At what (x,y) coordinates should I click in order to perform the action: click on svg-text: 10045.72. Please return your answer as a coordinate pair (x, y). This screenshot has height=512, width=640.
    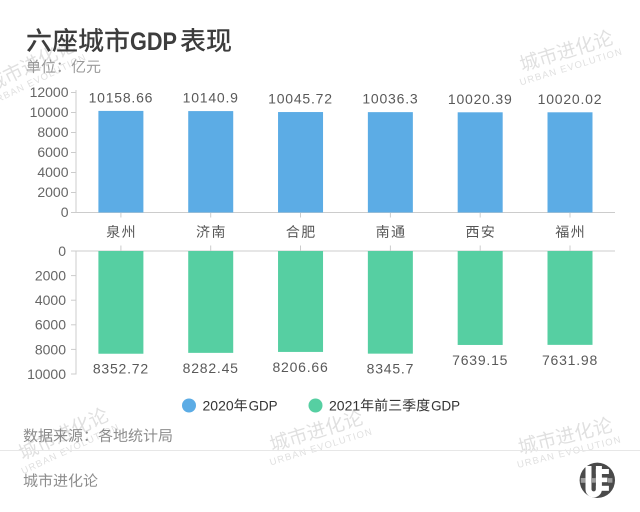
    Looking at the image, I should click on (300, 99).